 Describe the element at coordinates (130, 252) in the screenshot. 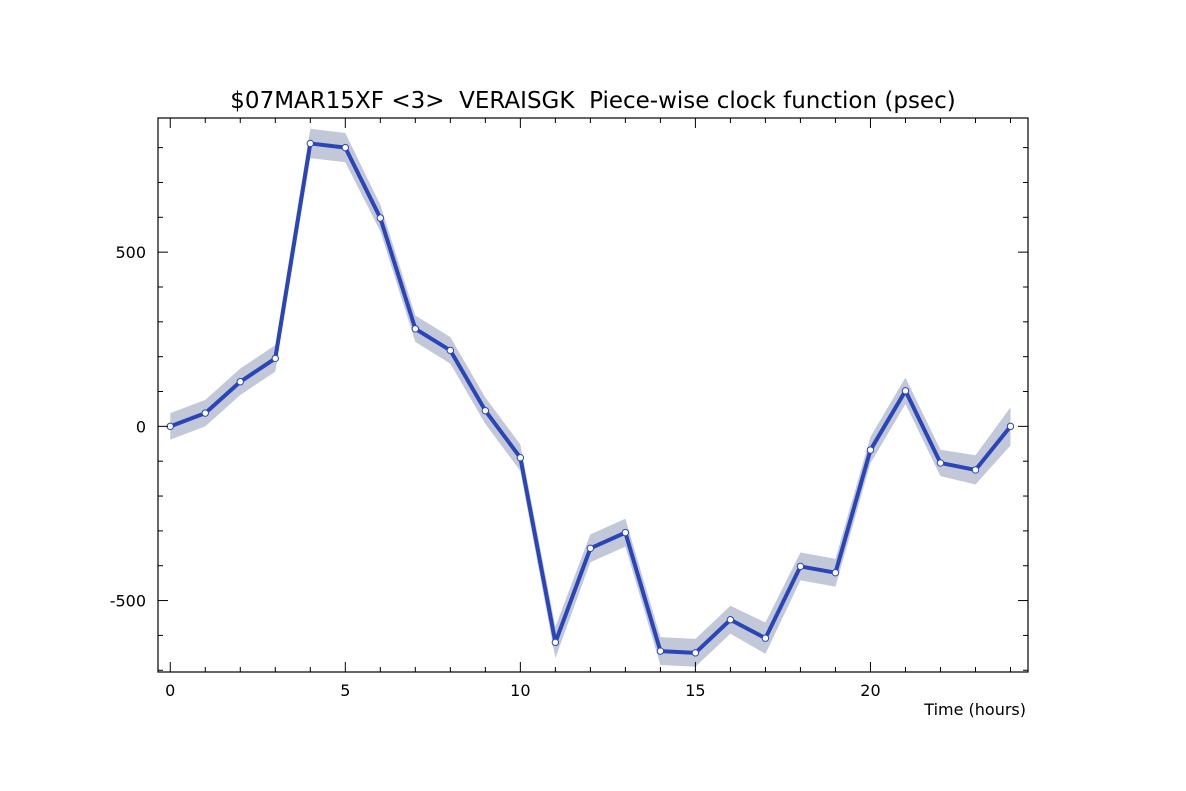

I see `y-tick-label: 500` at that location.